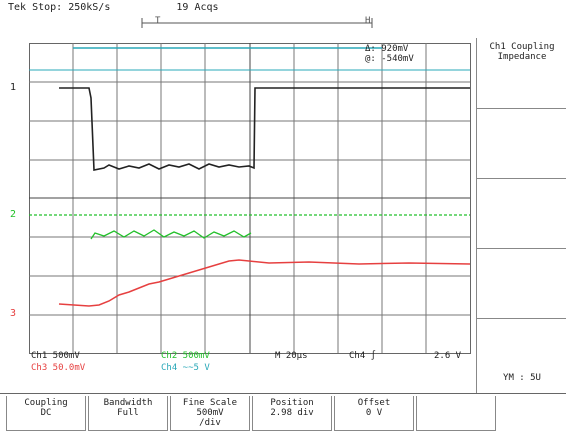 Image resolution: width=566 pixels, height=432 pixels. I want to click on menu-coupling-value: DC, so click(46, 413).